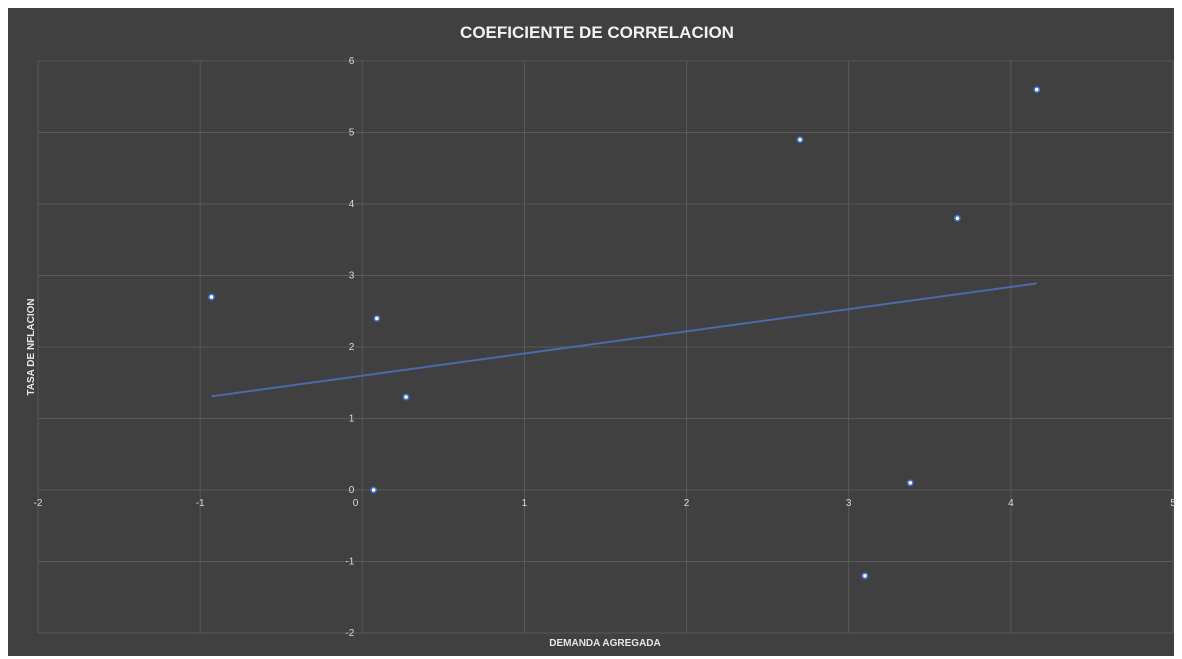  Describe the element at coordinates (849, 503) in the screenshot. I see `x-tick-label: 3` at that location.